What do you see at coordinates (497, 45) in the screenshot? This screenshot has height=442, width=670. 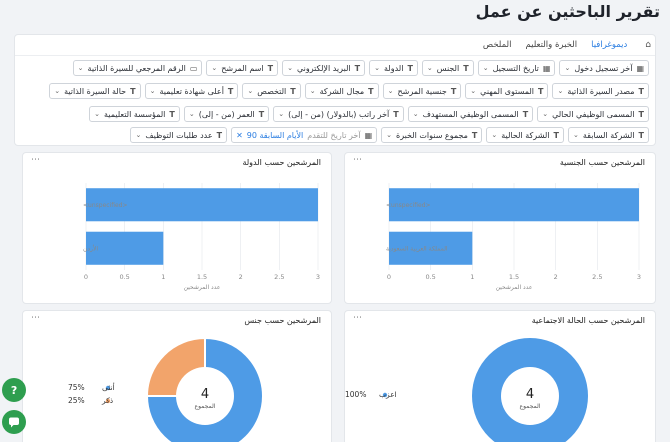 I see `tab-summary: الملخص` at bounding box center [497, 45].